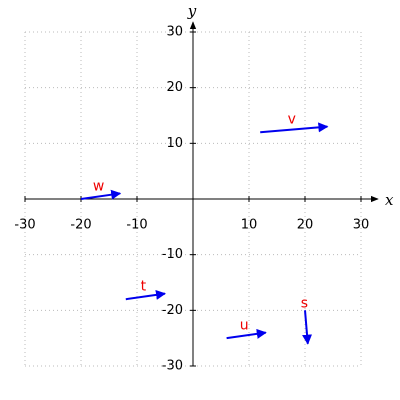 The height and width of the screenshot is (400, 400). I want to click on x-tick-label: 20, so click(305, 225).